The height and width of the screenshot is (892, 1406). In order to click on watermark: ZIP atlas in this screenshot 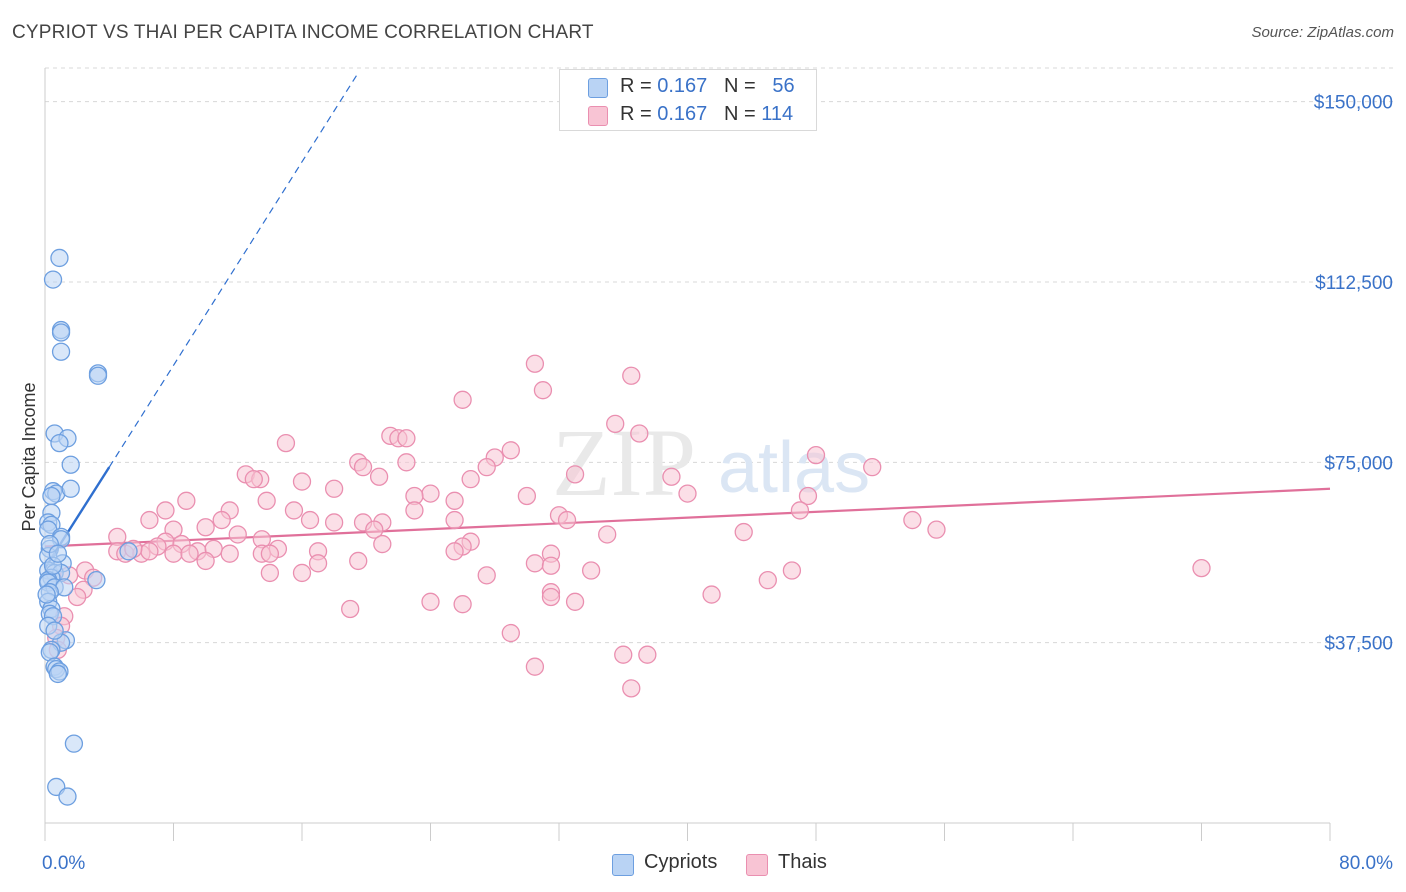, I will do `click(711, 462)`.